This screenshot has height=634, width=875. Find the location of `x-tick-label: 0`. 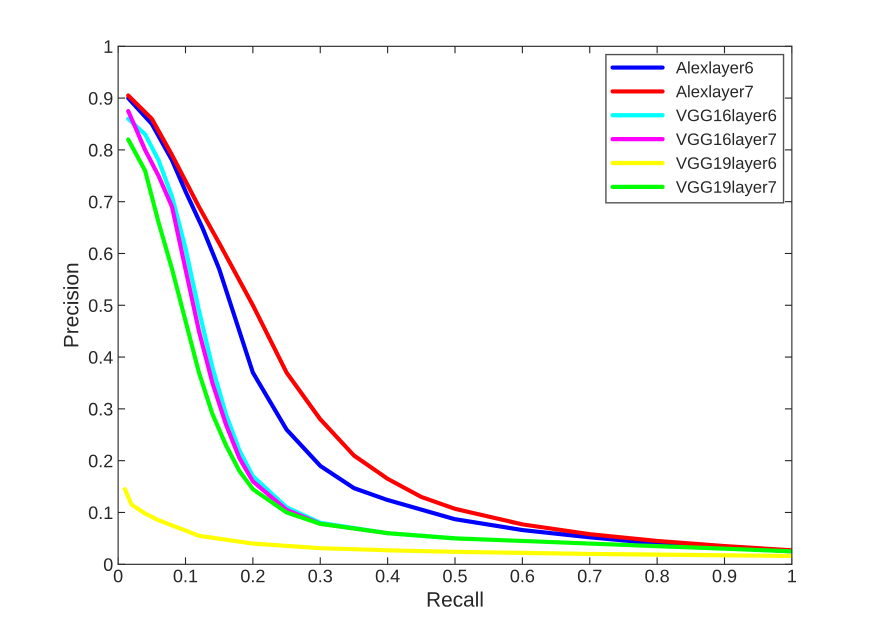

x-tick-label: 0 is located at coordinates (118, 576).